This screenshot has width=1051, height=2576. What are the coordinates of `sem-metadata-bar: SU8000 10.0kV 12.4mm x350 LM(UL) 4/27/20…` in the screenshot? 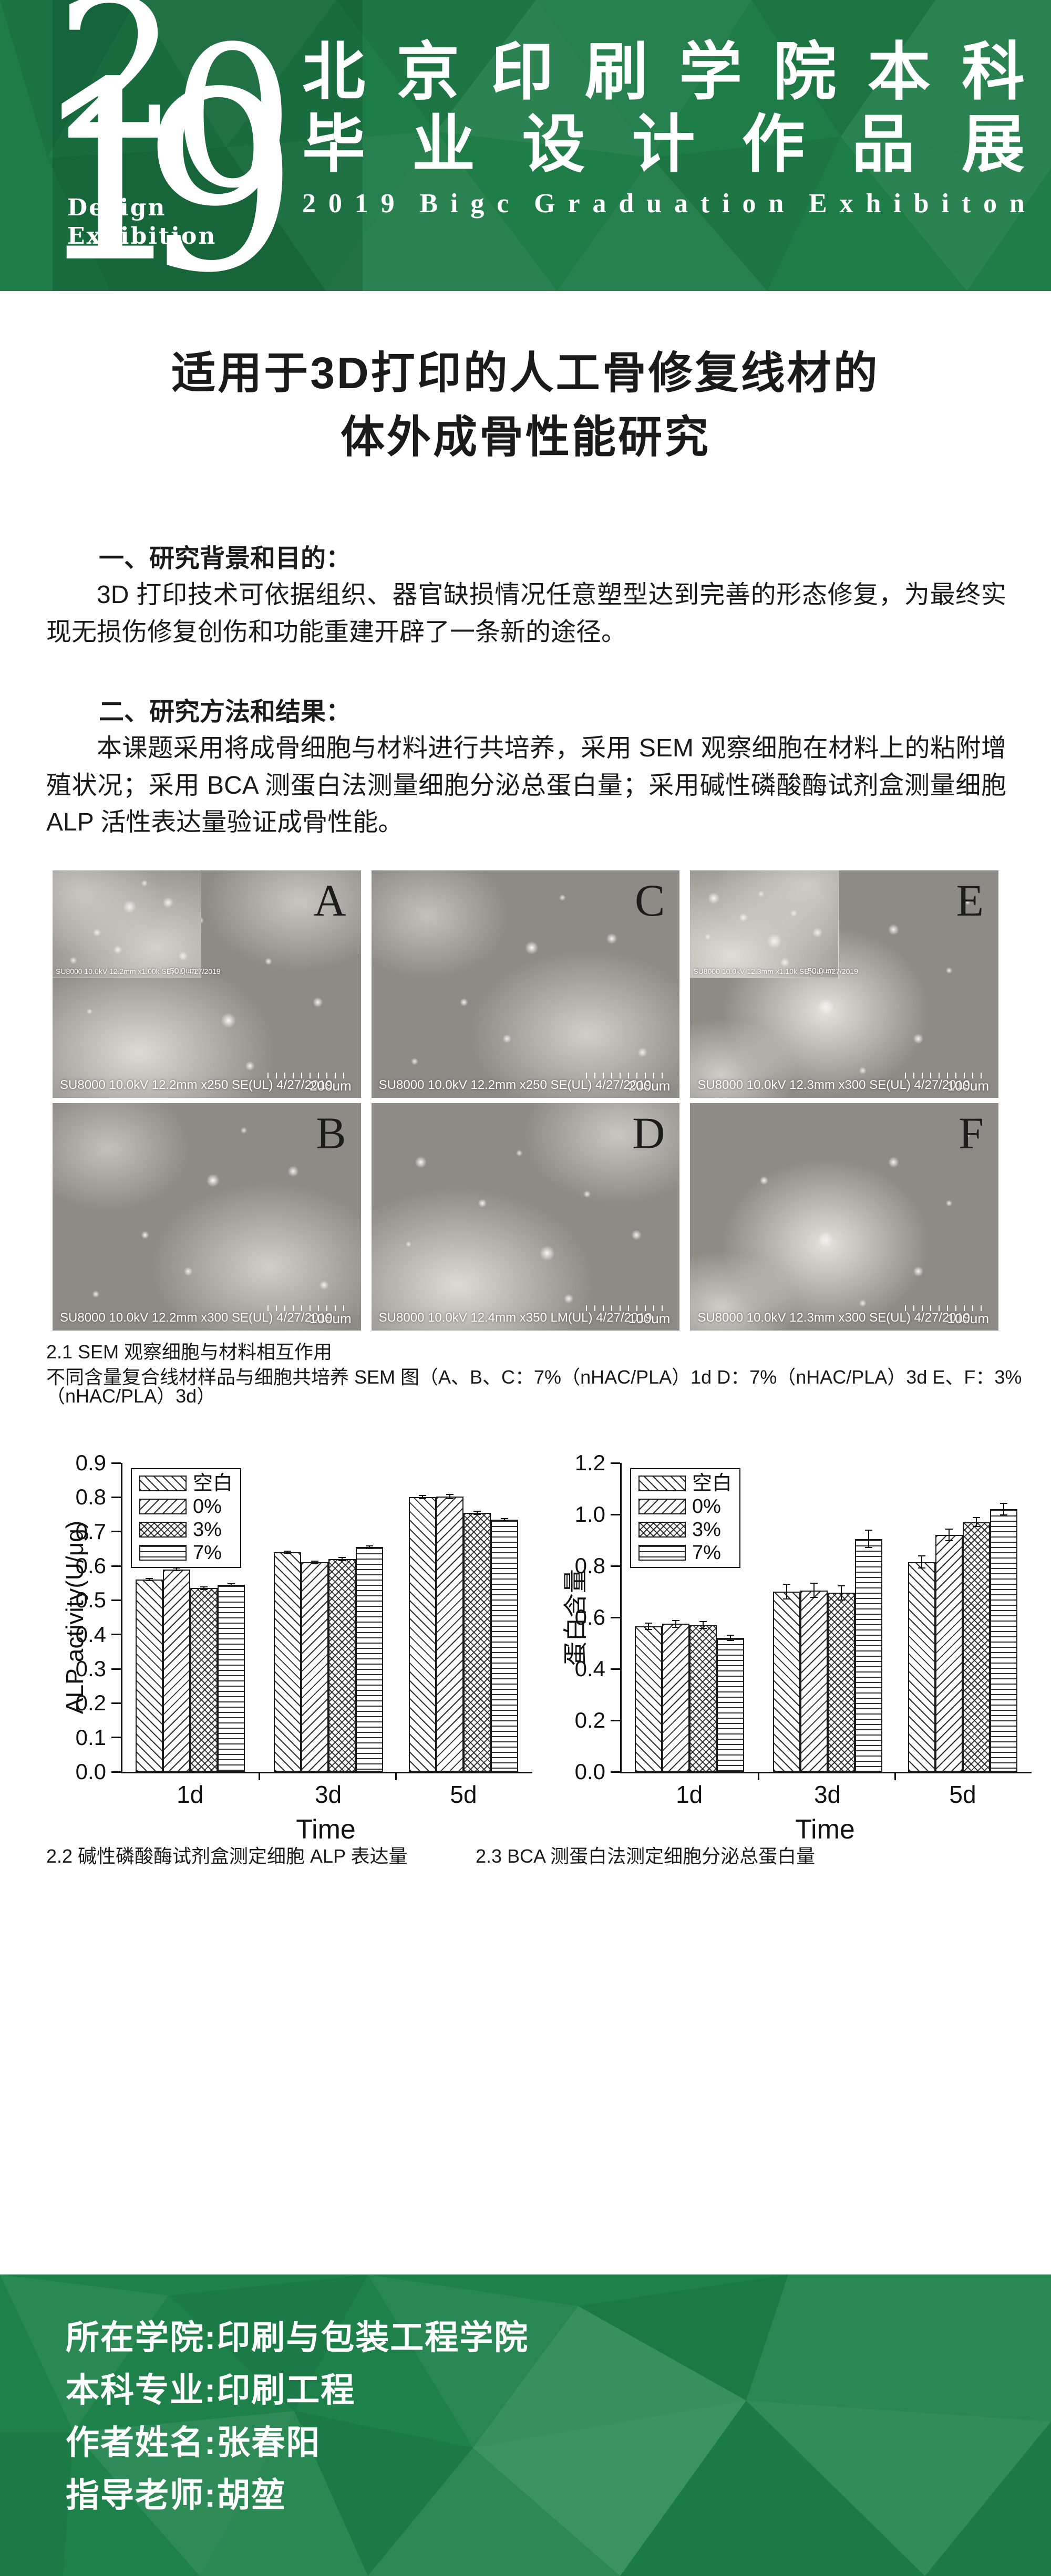 It's located at (515, 1318).